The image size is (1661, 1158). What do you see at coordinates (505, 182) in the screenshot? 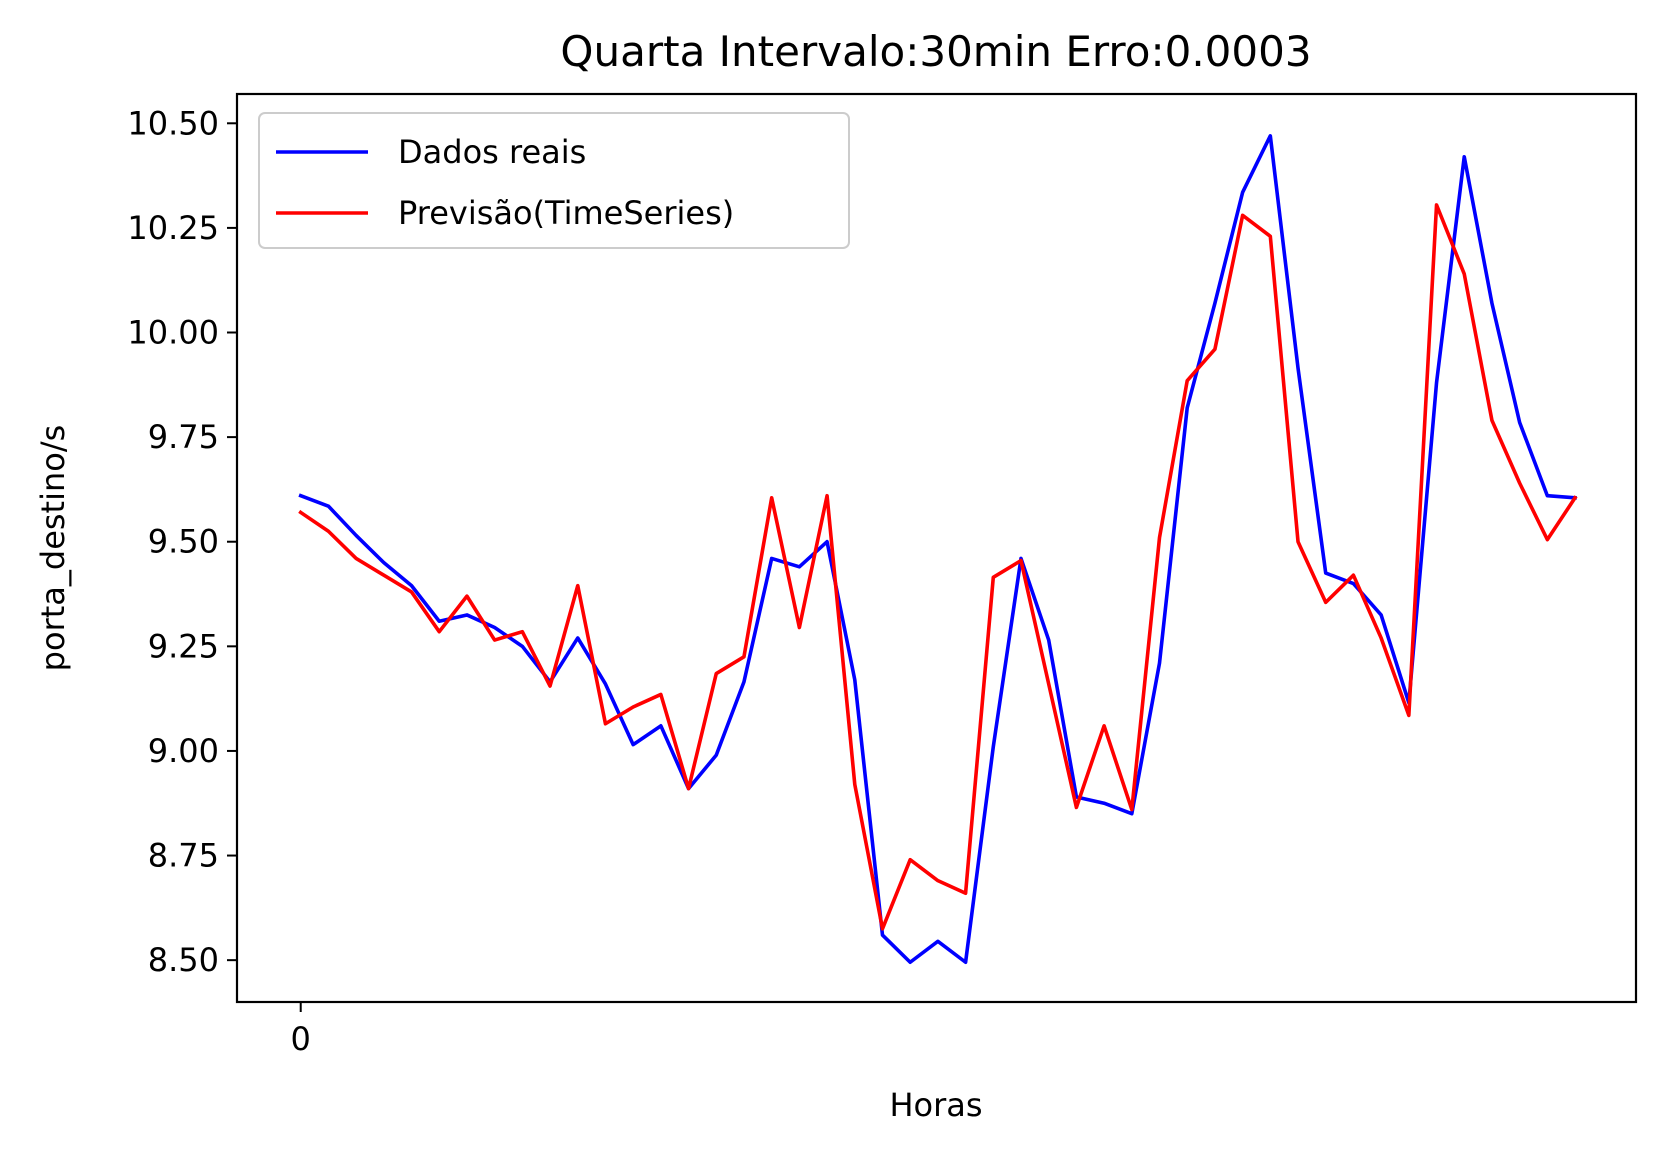
I see `legend-items: Dados reais Previsão(TimeSeries)` at bounding box center [505, 182].